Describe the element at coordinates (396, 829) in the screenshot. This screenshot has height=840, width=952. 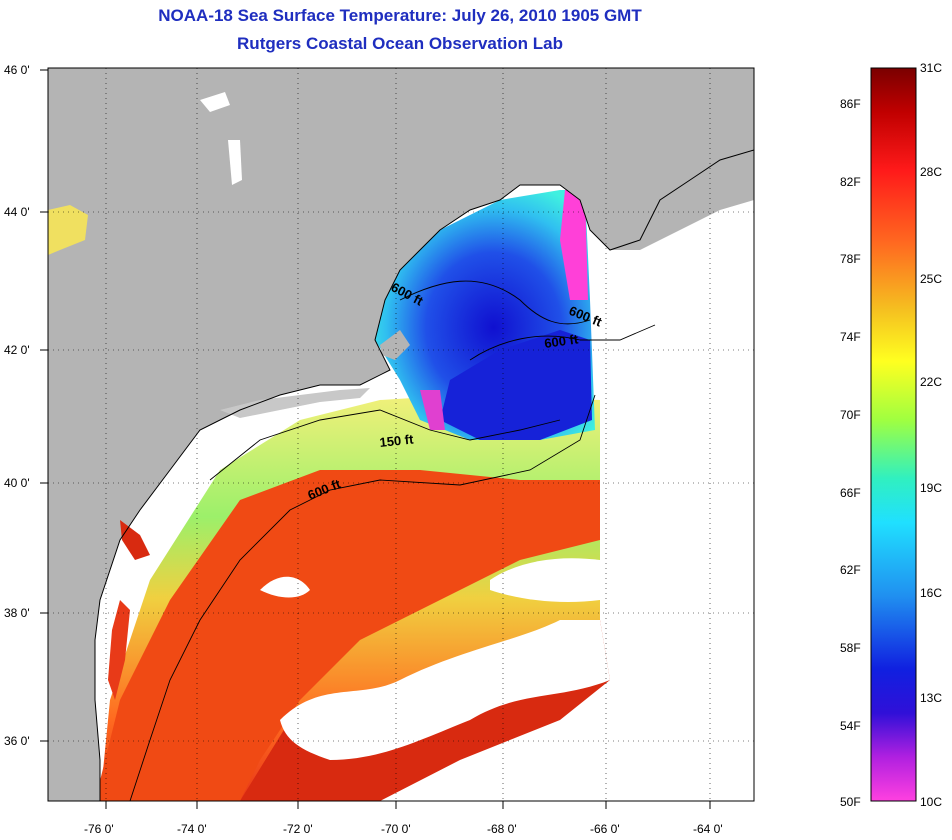
I see `lon-label-70: -70 0'` at that location.